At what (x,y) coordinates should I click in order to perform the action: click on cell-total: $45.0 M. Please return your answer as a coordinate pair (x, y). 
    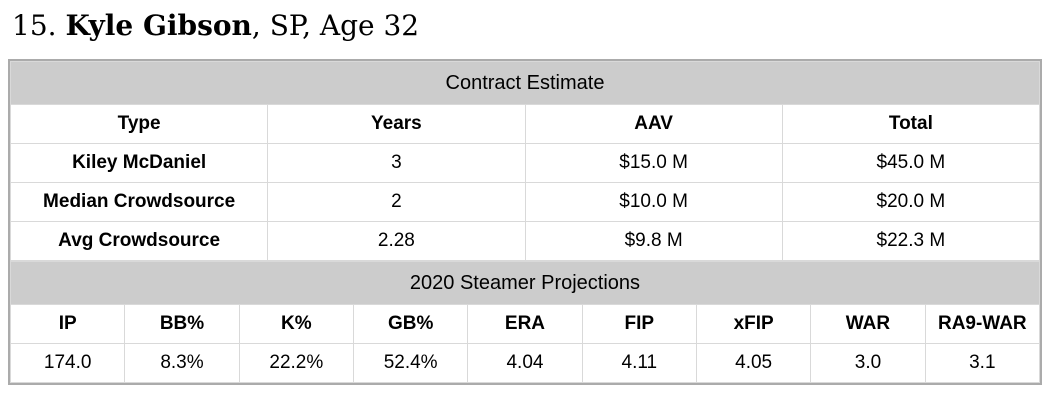
    Looking at the image, I should click on (911, 163).